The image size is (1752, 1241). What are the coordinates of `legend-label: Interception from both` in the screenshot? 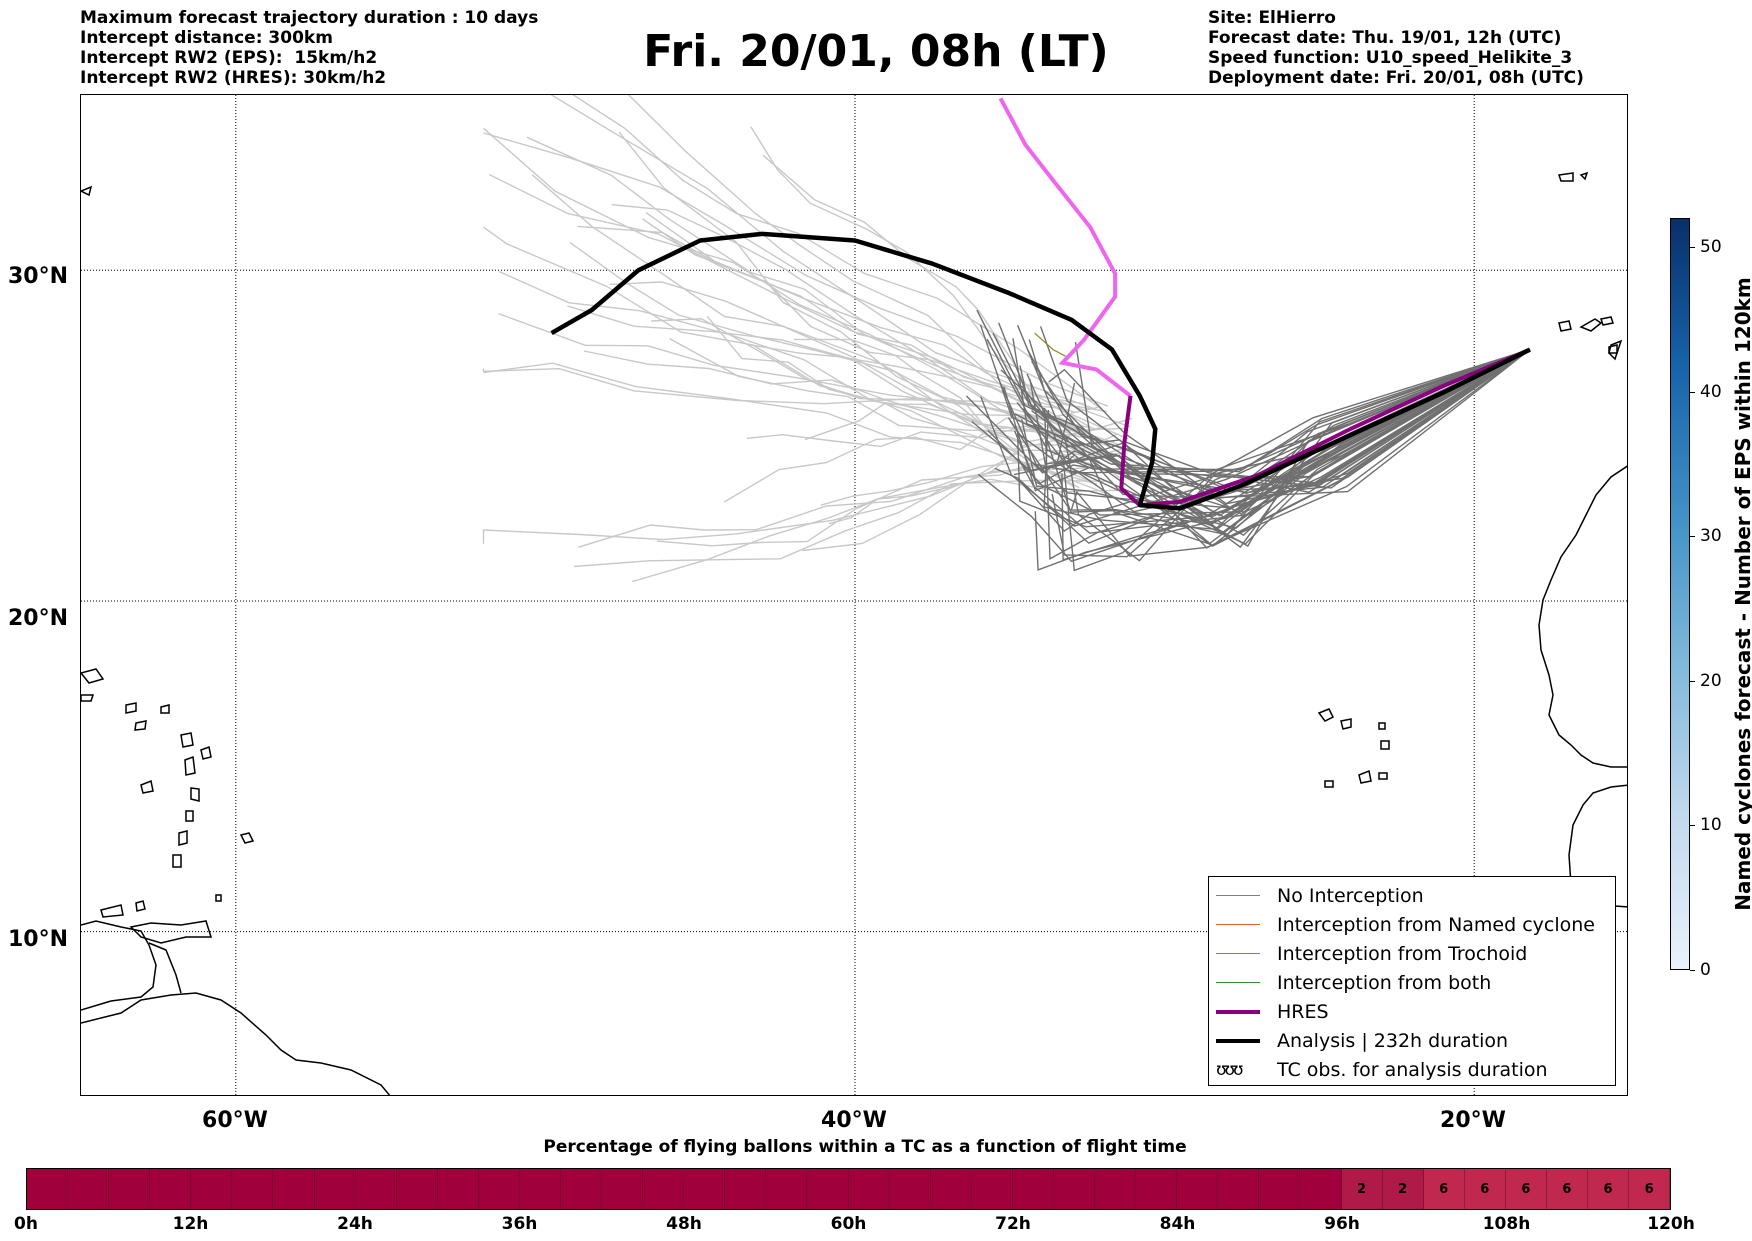 It's located at (1384, 982).